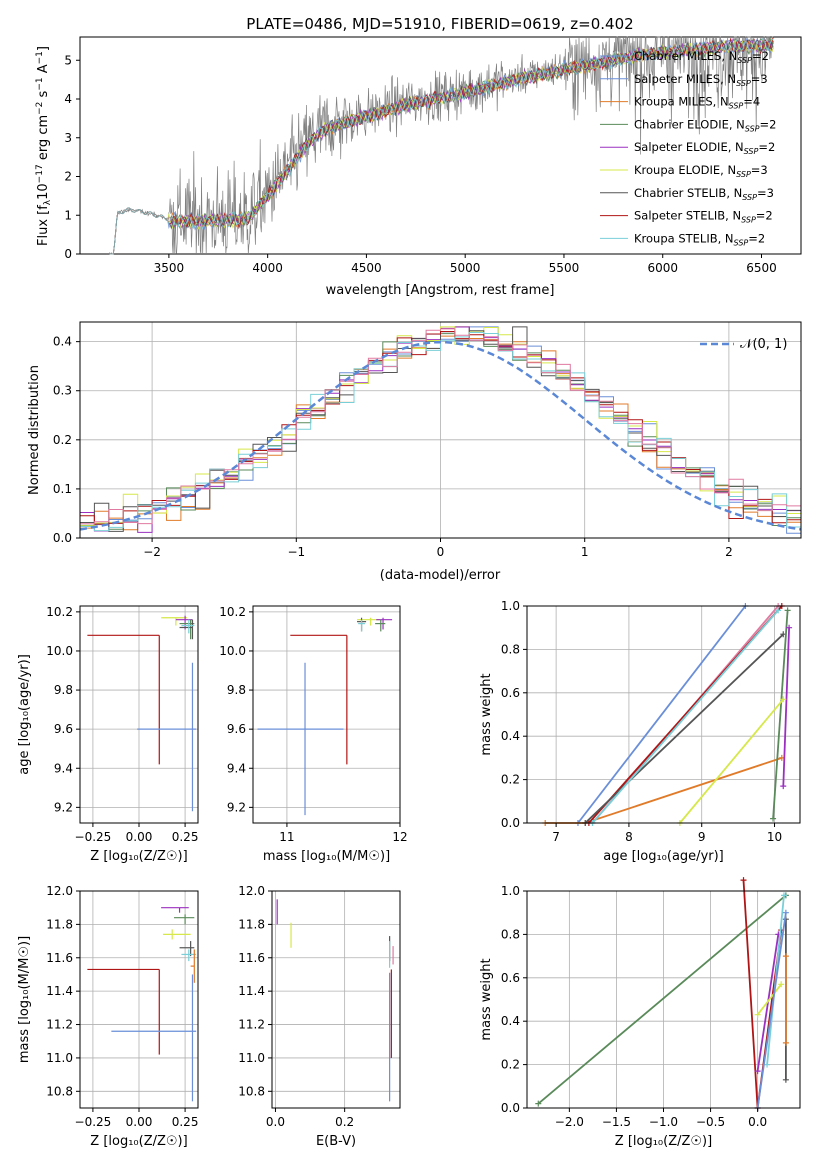 The image size is (819, 1170). I want to click on histogram-legend: 𝒩(0, 1), so click(743, 344).